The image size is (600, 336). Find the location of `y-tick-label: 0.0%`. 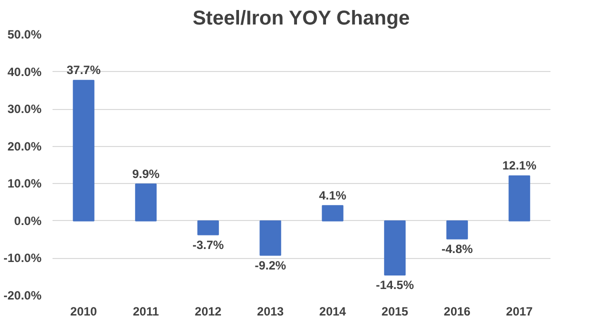

y-tick-label: 0.0% is located at coordinates (28, 221).